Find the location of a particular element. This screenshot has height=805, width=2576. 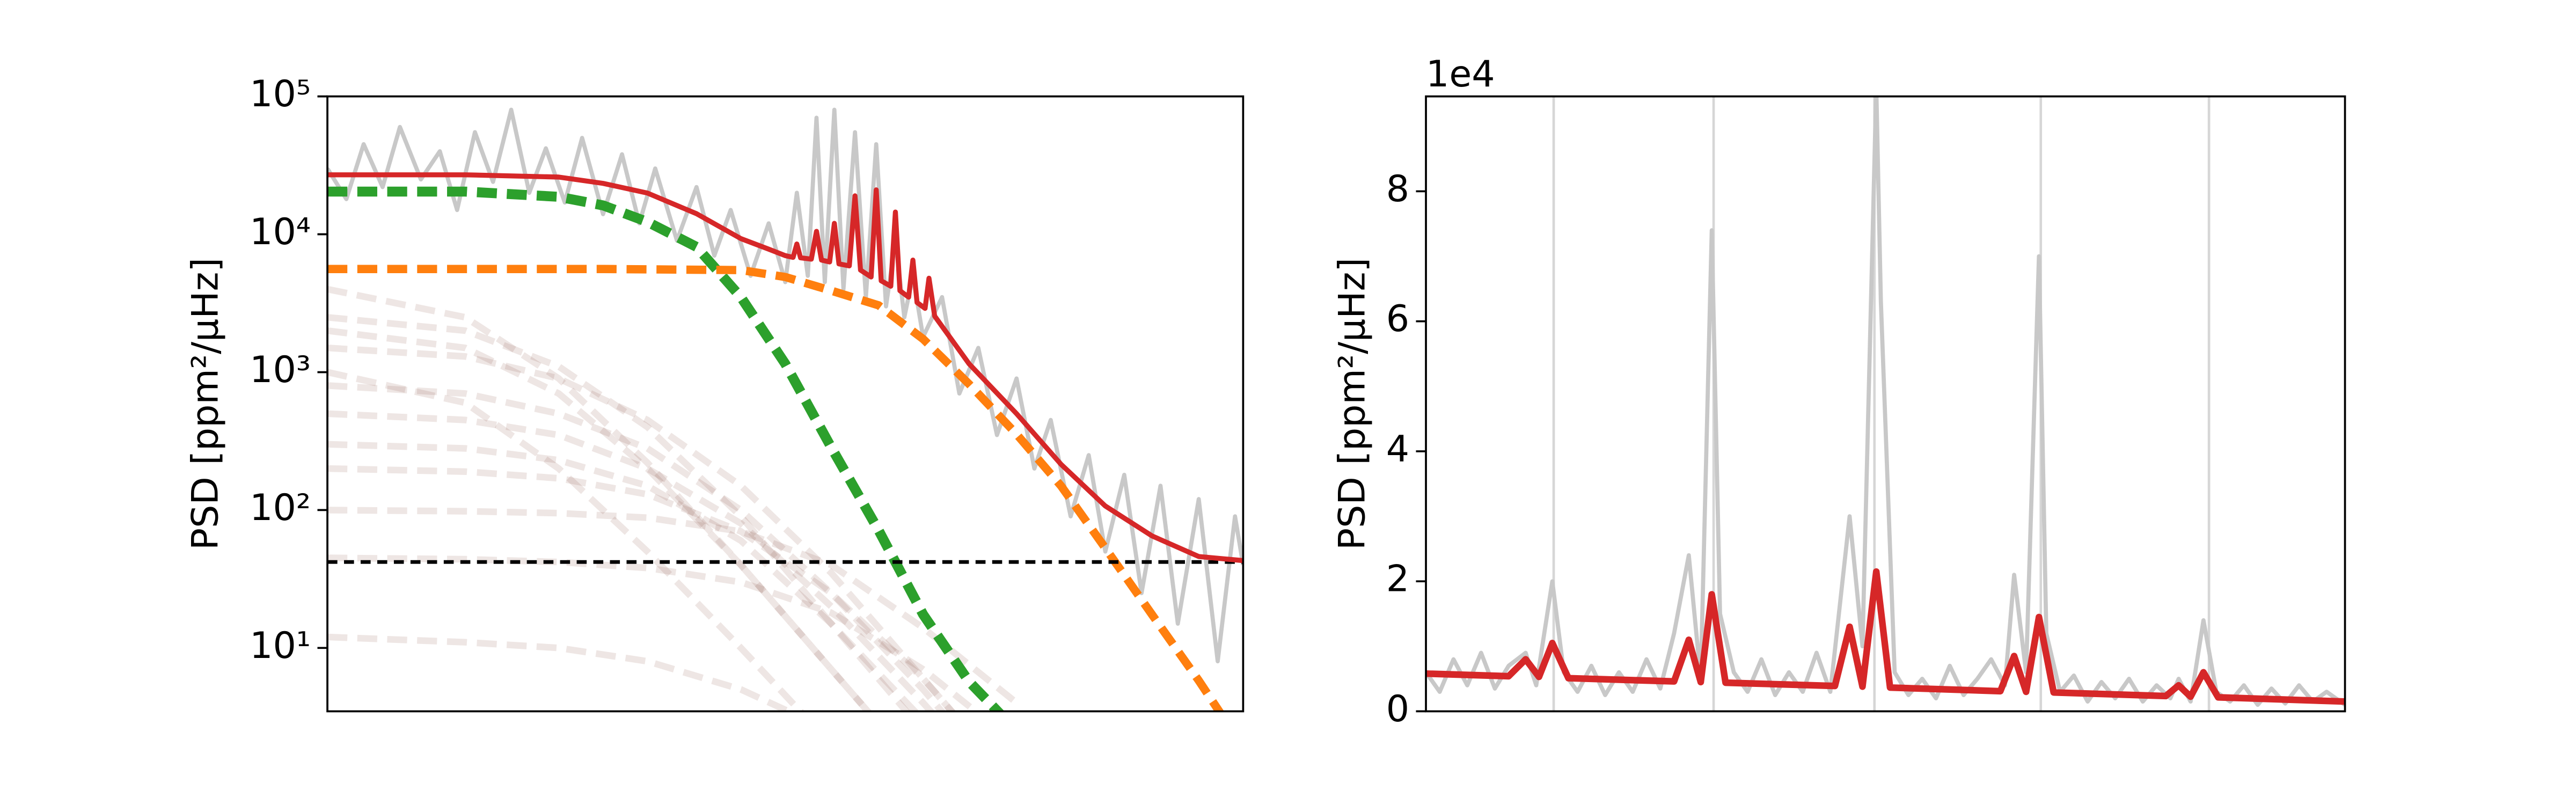

y-tick-label: 8 is located at coordinates (1397, 189).